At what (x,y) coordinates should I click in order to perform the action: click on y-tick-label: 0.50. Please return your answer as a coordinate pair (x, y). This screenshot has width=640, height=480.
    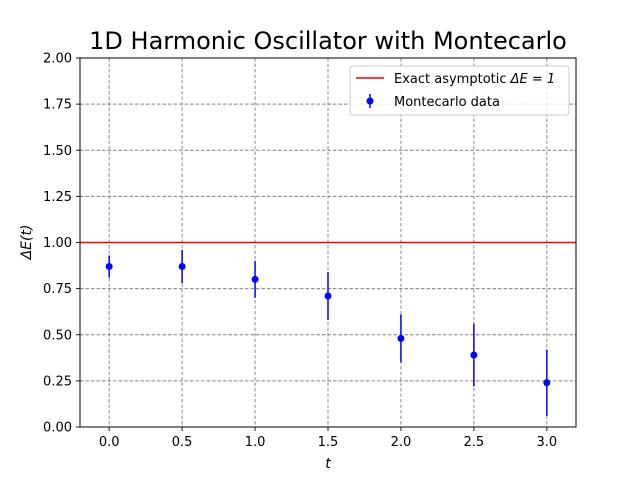
    Looking at the image, I should click on (57, 335).